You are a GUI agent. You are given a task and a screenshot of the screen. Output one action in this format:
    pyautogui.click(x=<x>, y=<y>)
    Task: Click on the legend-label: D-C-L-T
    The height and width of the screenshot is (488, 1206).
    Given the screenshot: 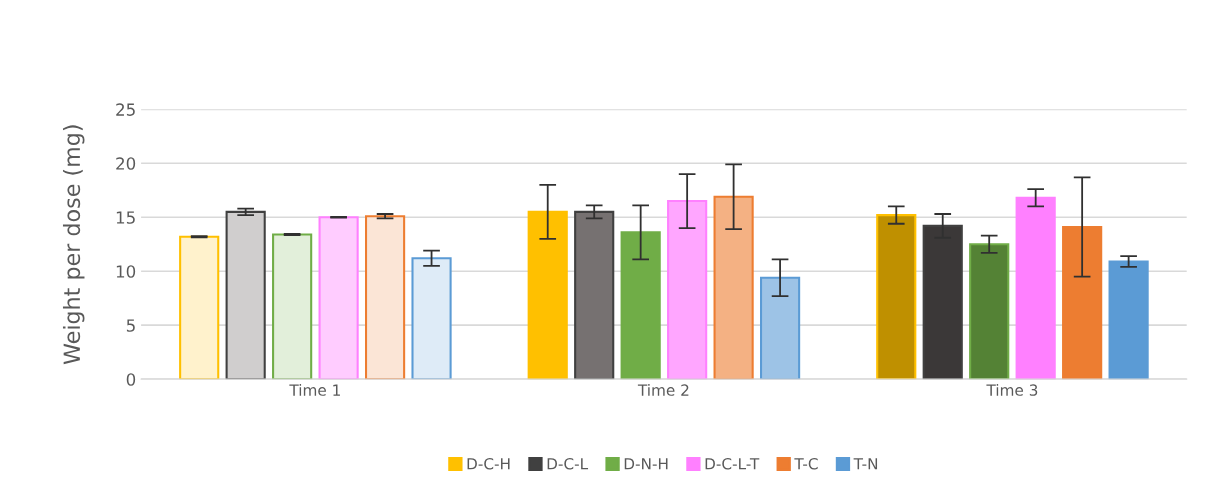 What is the action you would take?
    pyautogui.click(x=732, y=463)
    